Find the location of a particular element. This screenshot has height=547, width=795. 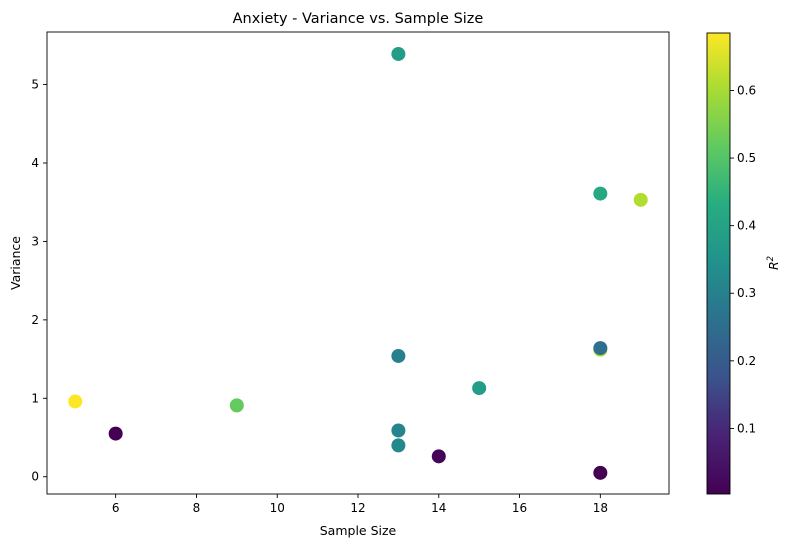

colorbar-label: R2 is located at coordinates (773, 263).